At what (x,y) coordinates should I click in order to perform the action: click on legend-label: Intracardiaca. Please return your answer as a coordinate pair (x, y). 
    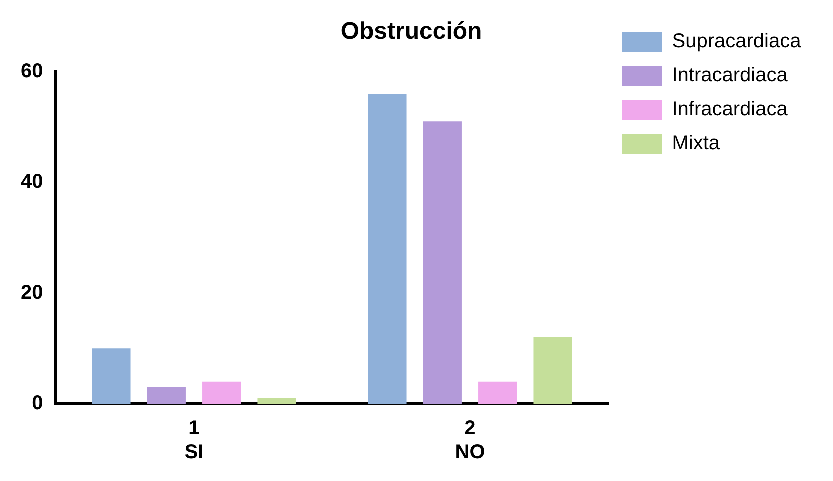
    Looking at the image, I should click on (730, 75).